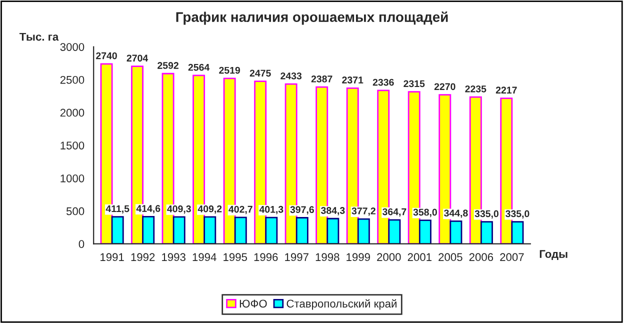 The width and height of the screenshot is (624, 323). What do you see at coordinates (414, 84) in the screenshot?
I see `data-label: 2315` at bounding box center [414, 84].